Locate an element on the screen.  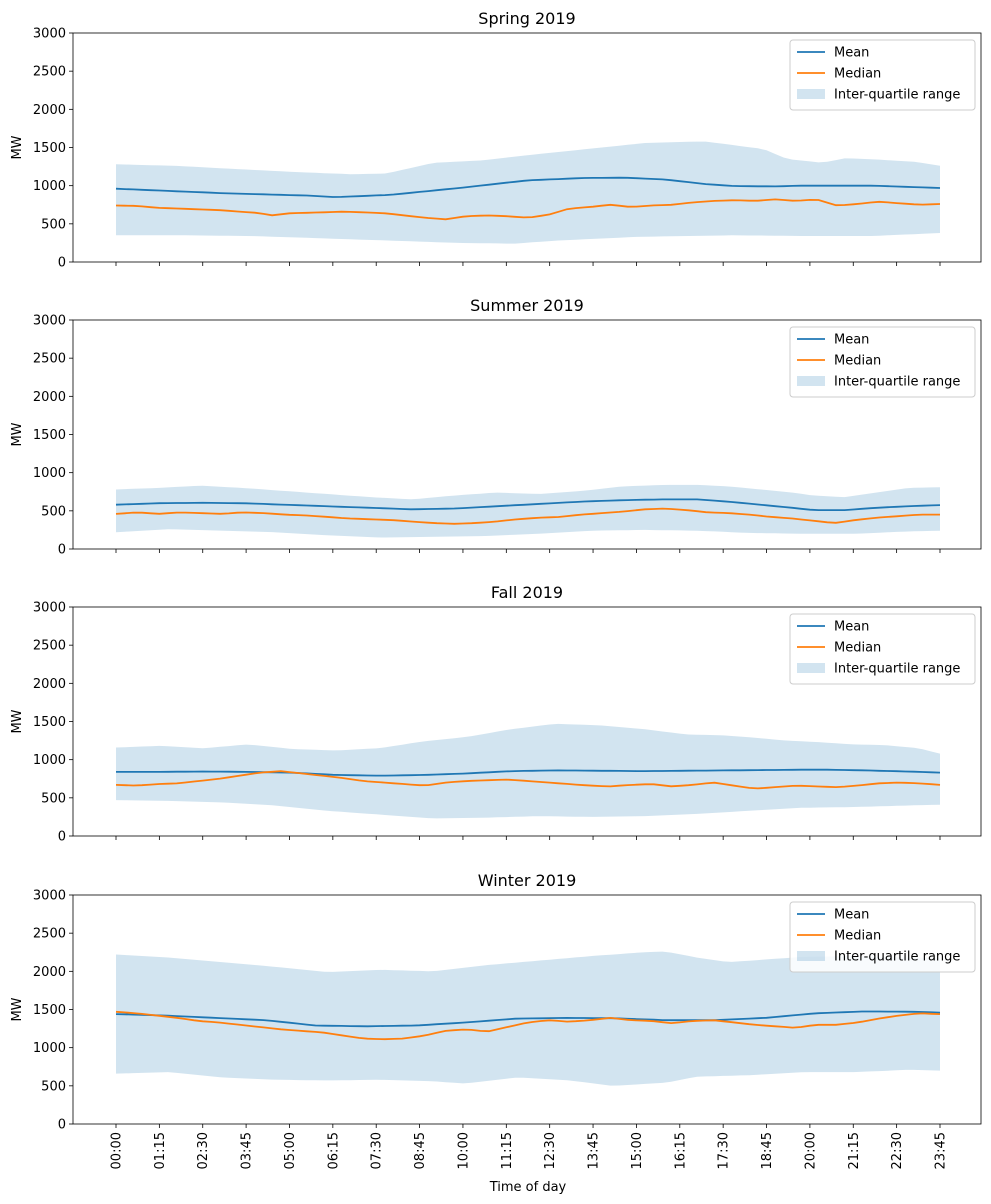
panel-title: Fall 2019 is located at coordinates (527, 592).